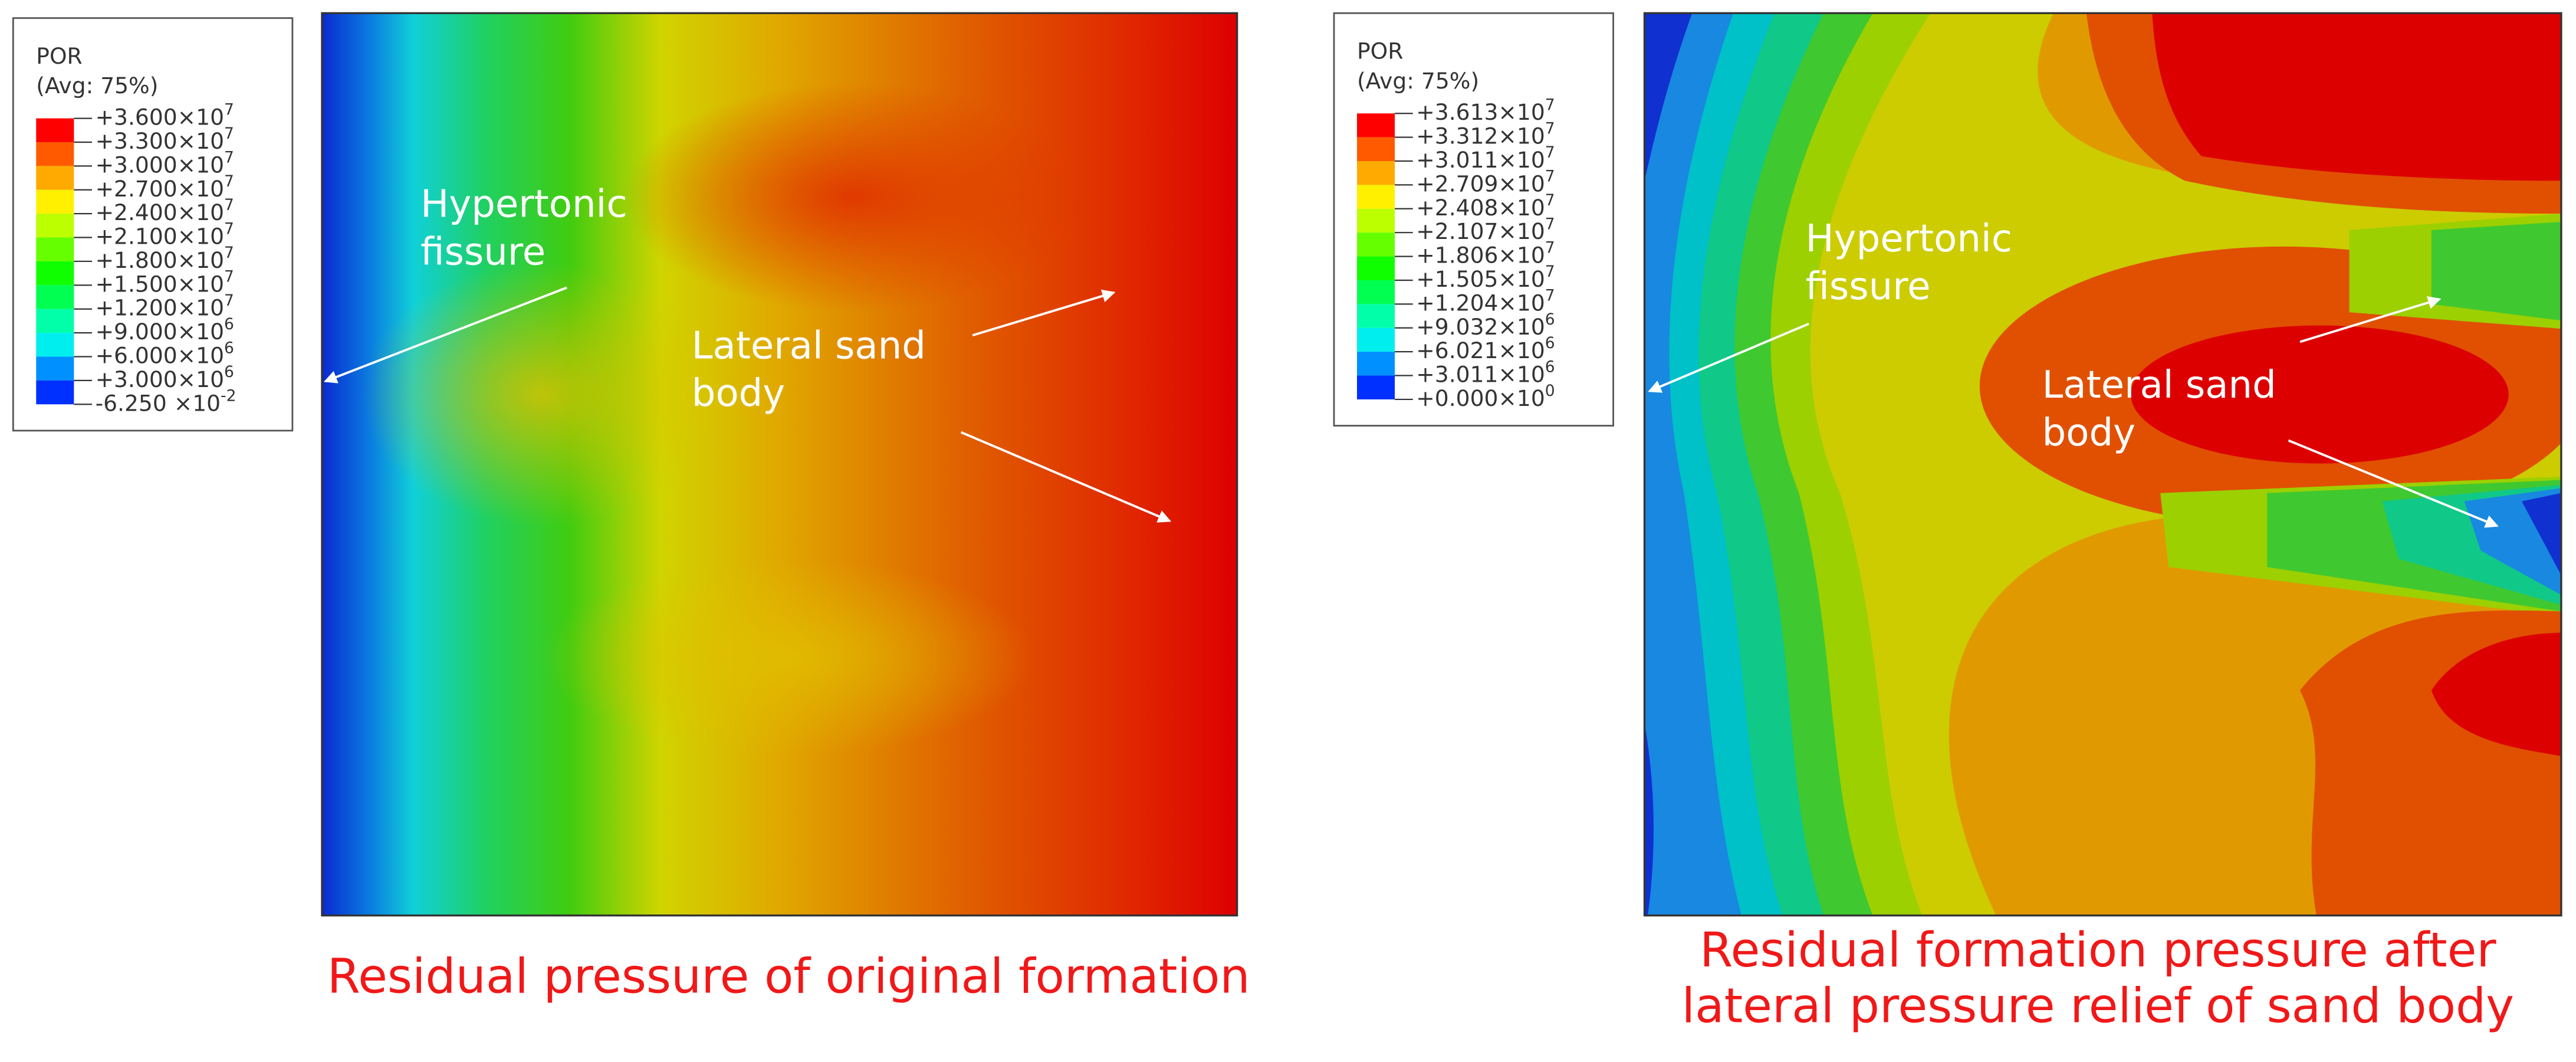  What do you see at coordinates (1480, 207) in the screenshot?
I see `legend-label-base: +2.408×10` at bounding box center [1480, 207].